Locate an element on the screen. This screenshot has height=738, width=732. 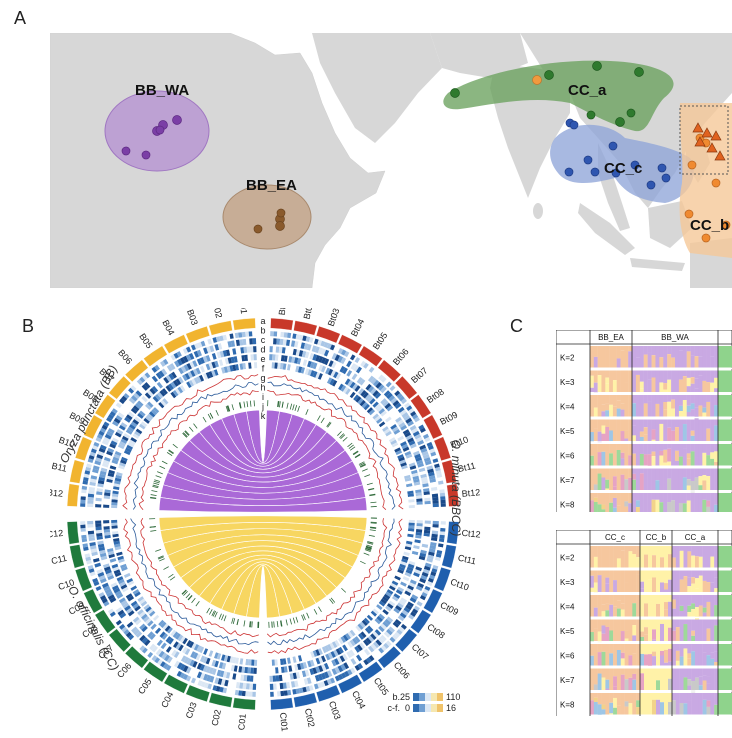
chromosome-label: B12 is located at coordinates (57, 493).